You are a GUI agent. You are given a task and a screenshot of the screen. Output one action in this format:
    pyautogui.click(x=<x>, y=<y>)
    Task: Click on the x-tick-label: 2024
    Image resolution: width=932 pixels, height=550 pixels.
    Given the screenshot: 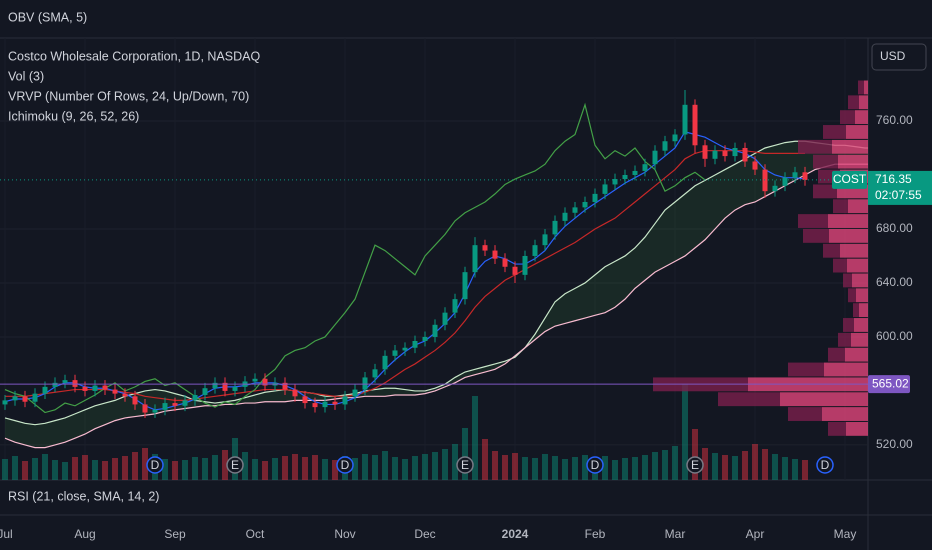 What is the action you would take?
    pyautogui.click(x=515, y=534)
    